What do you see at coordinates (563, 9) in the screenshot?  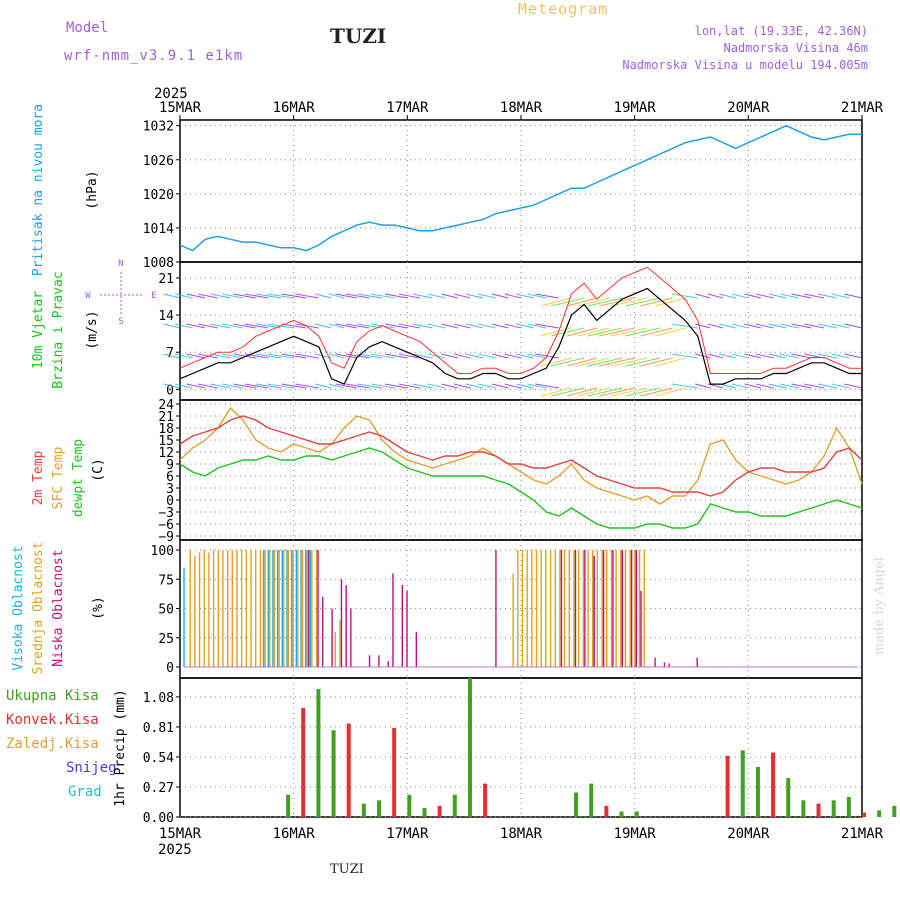 I see `product-title: Meteogram` at bounding box center [563, 9].